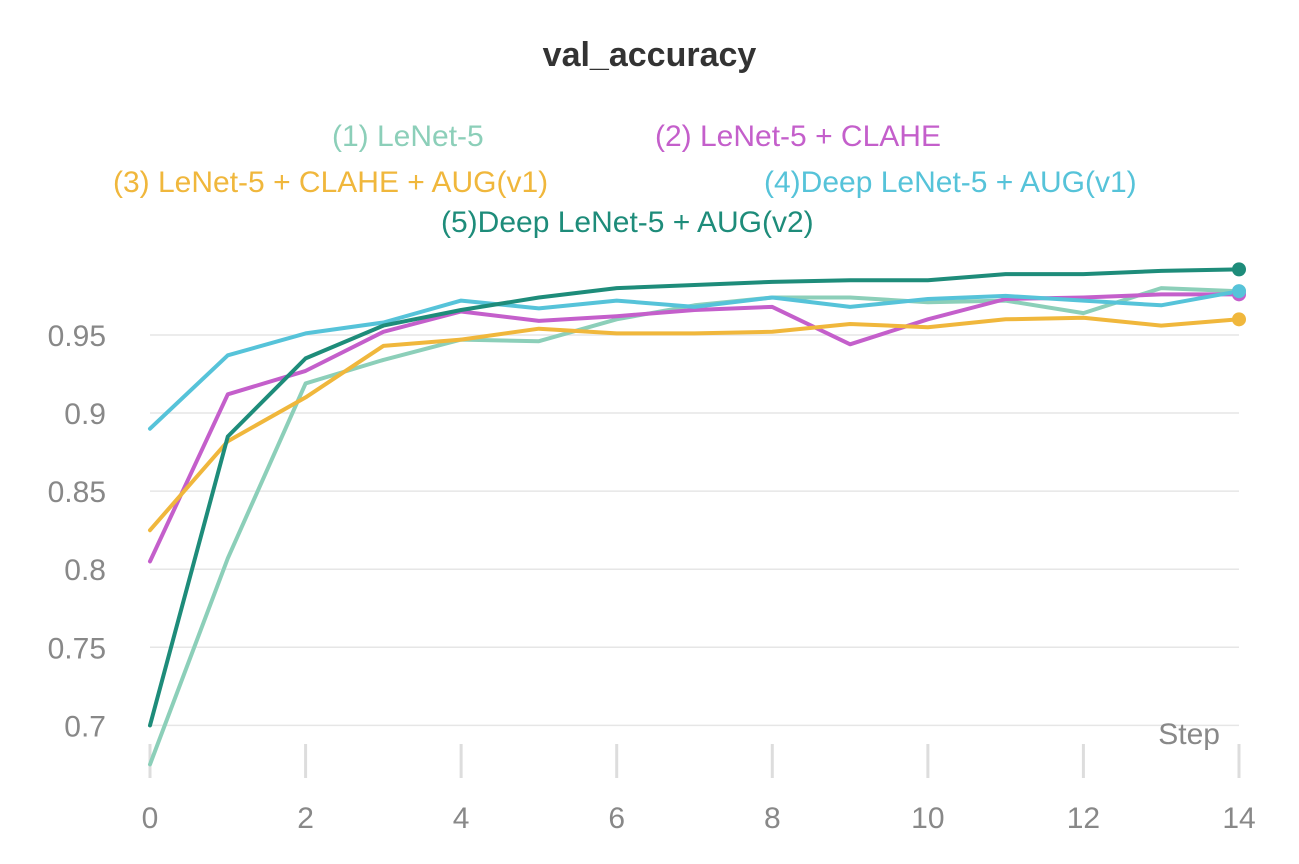  Describe the element at coordinates (699, 789) in the screenshot. I see `x-axis-ticks: 0 2 4 6 8 10 12 14` at that location.